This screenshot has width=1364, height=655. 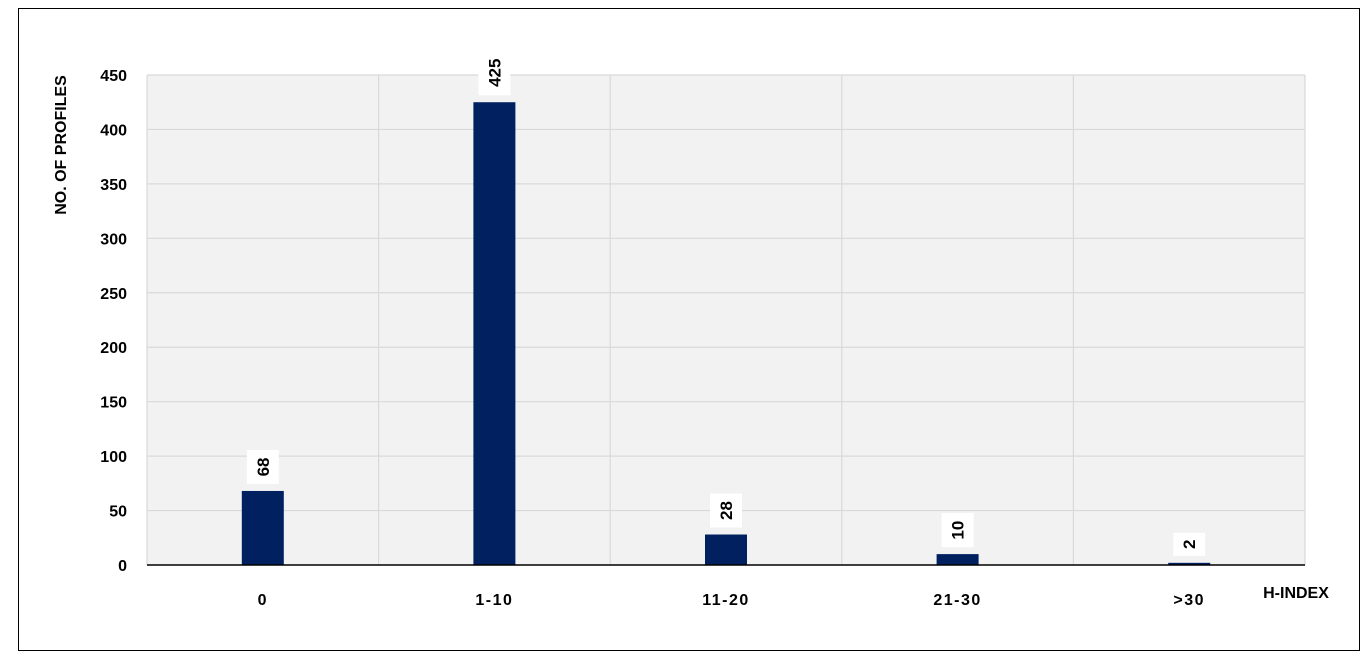 I want to click on x-tick-label: 21-30, so click(x=957, y=600).